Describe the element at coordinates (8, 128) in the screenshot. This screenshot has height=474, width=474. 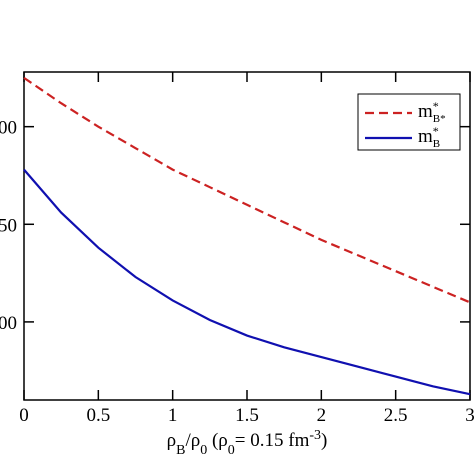
I see `y-tick-label: 5300` at that location.